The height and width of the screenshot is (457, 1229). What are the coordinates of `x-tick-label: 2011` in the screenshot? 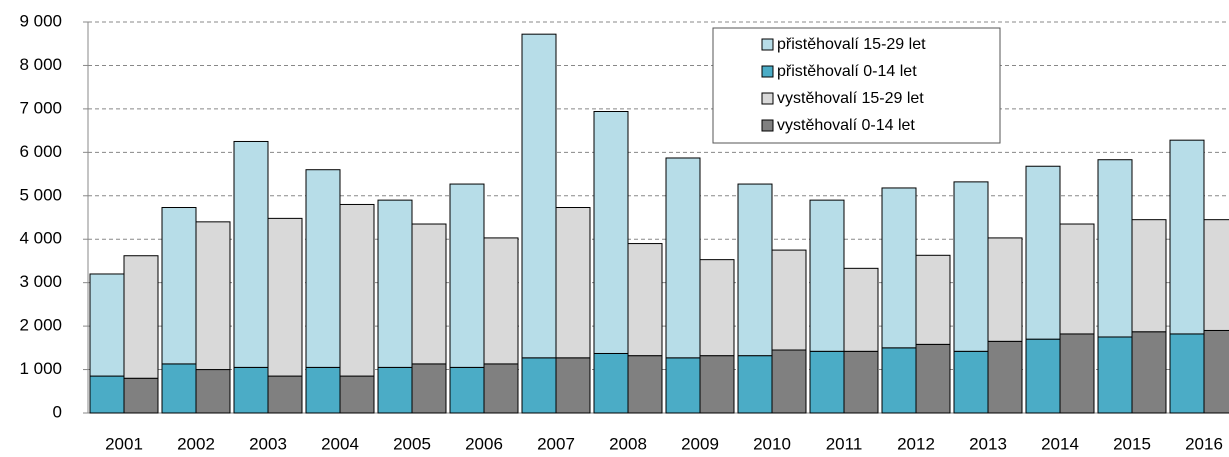 It's located at (844, 443).